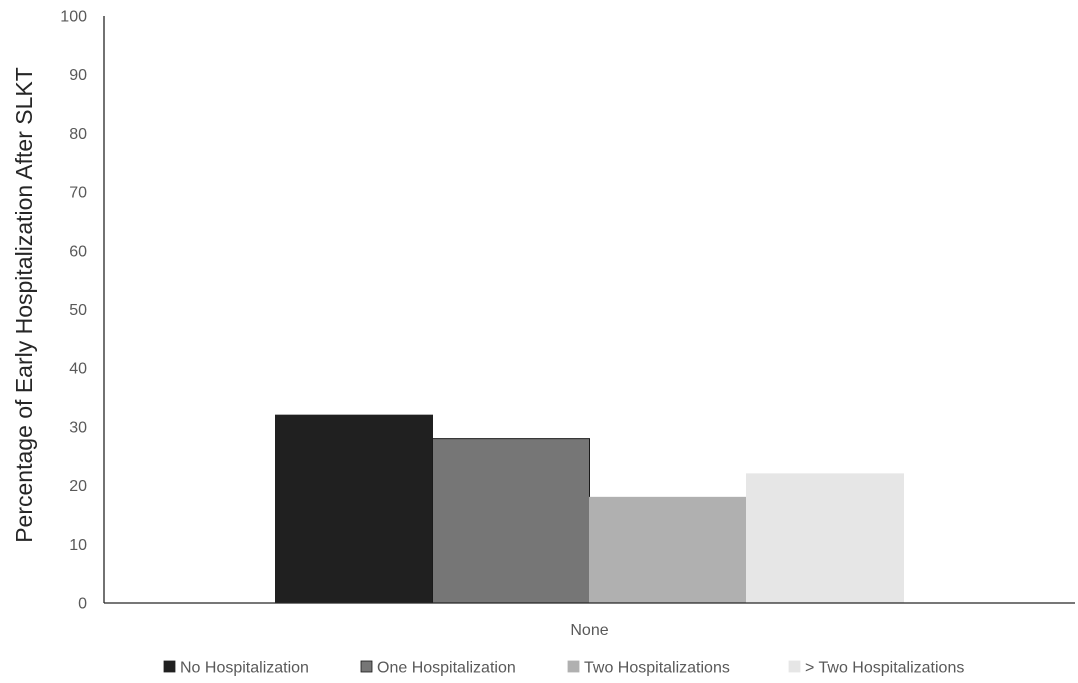  What do you see at coordinates (78, 486) in the screenshot?
I see `y-tick-label: 20` at bounding box center [78, 486].